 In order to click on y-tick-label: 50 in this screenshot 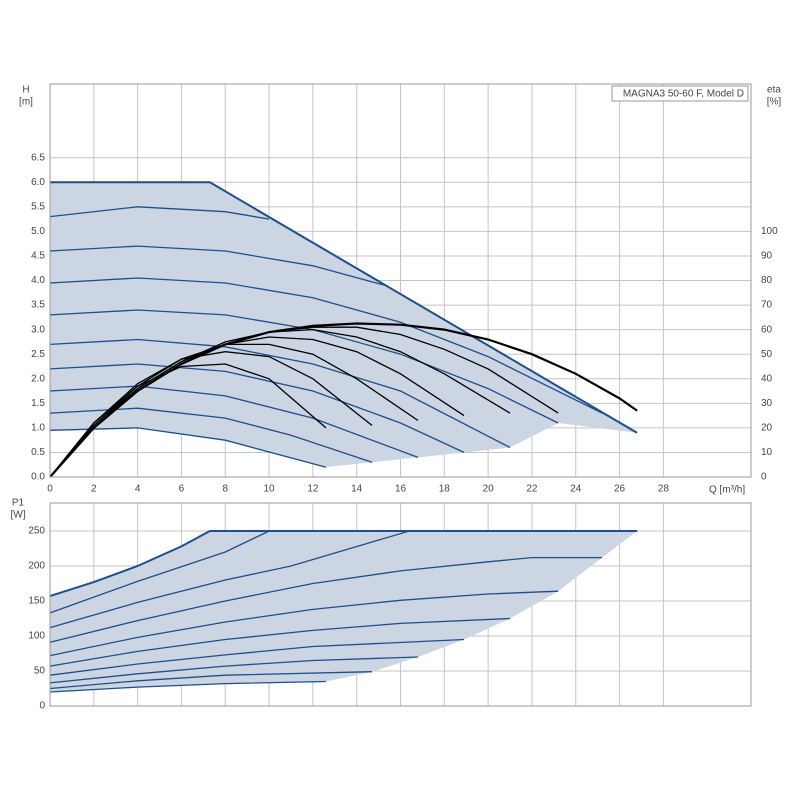, I will do `click(40, 671)`.